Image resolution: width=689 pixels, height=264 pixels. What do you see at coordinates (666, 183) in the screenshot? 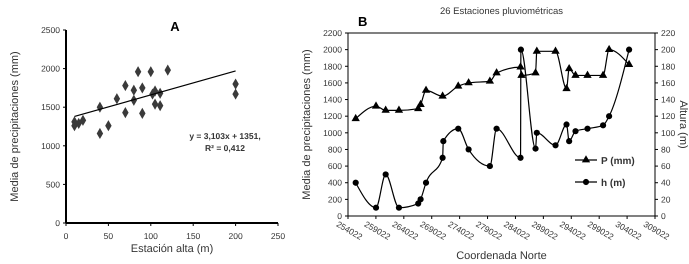
I see `y2-tick-label: 40` at bounding box center [666, 183].